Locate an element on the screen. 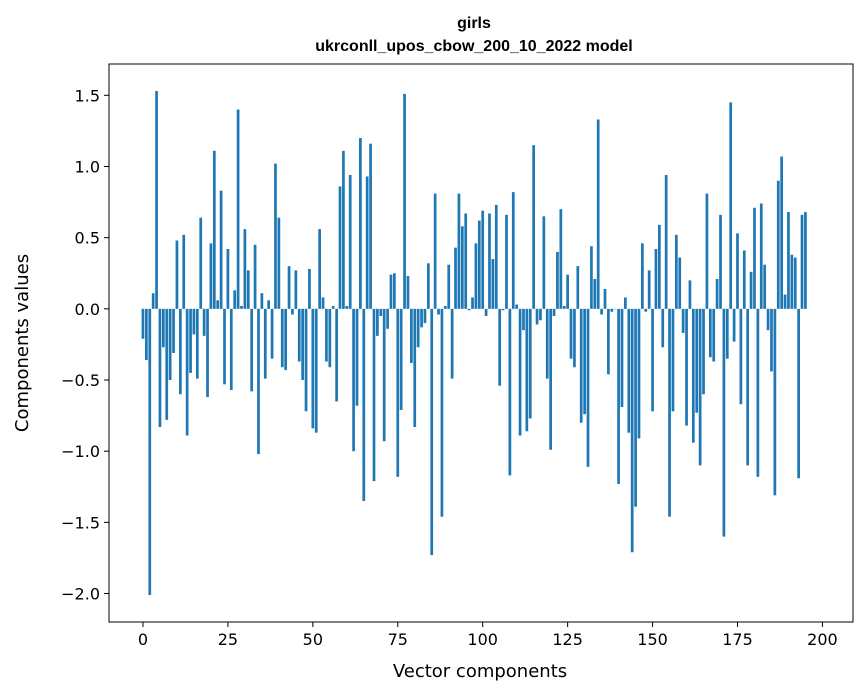 The height and width of the screenshot is (696, 867). y-tick-label: −0.5 is located at coordinates (80, 380).